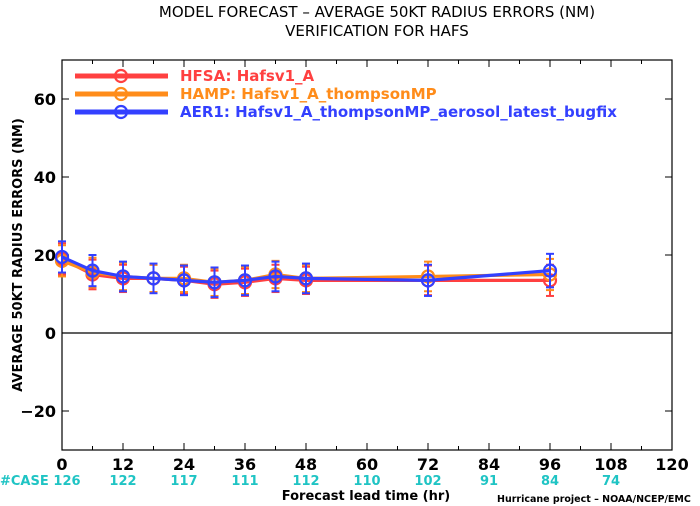  I want to click on legend-label: HFSA: Hafsv1_A, so click(247, 76).